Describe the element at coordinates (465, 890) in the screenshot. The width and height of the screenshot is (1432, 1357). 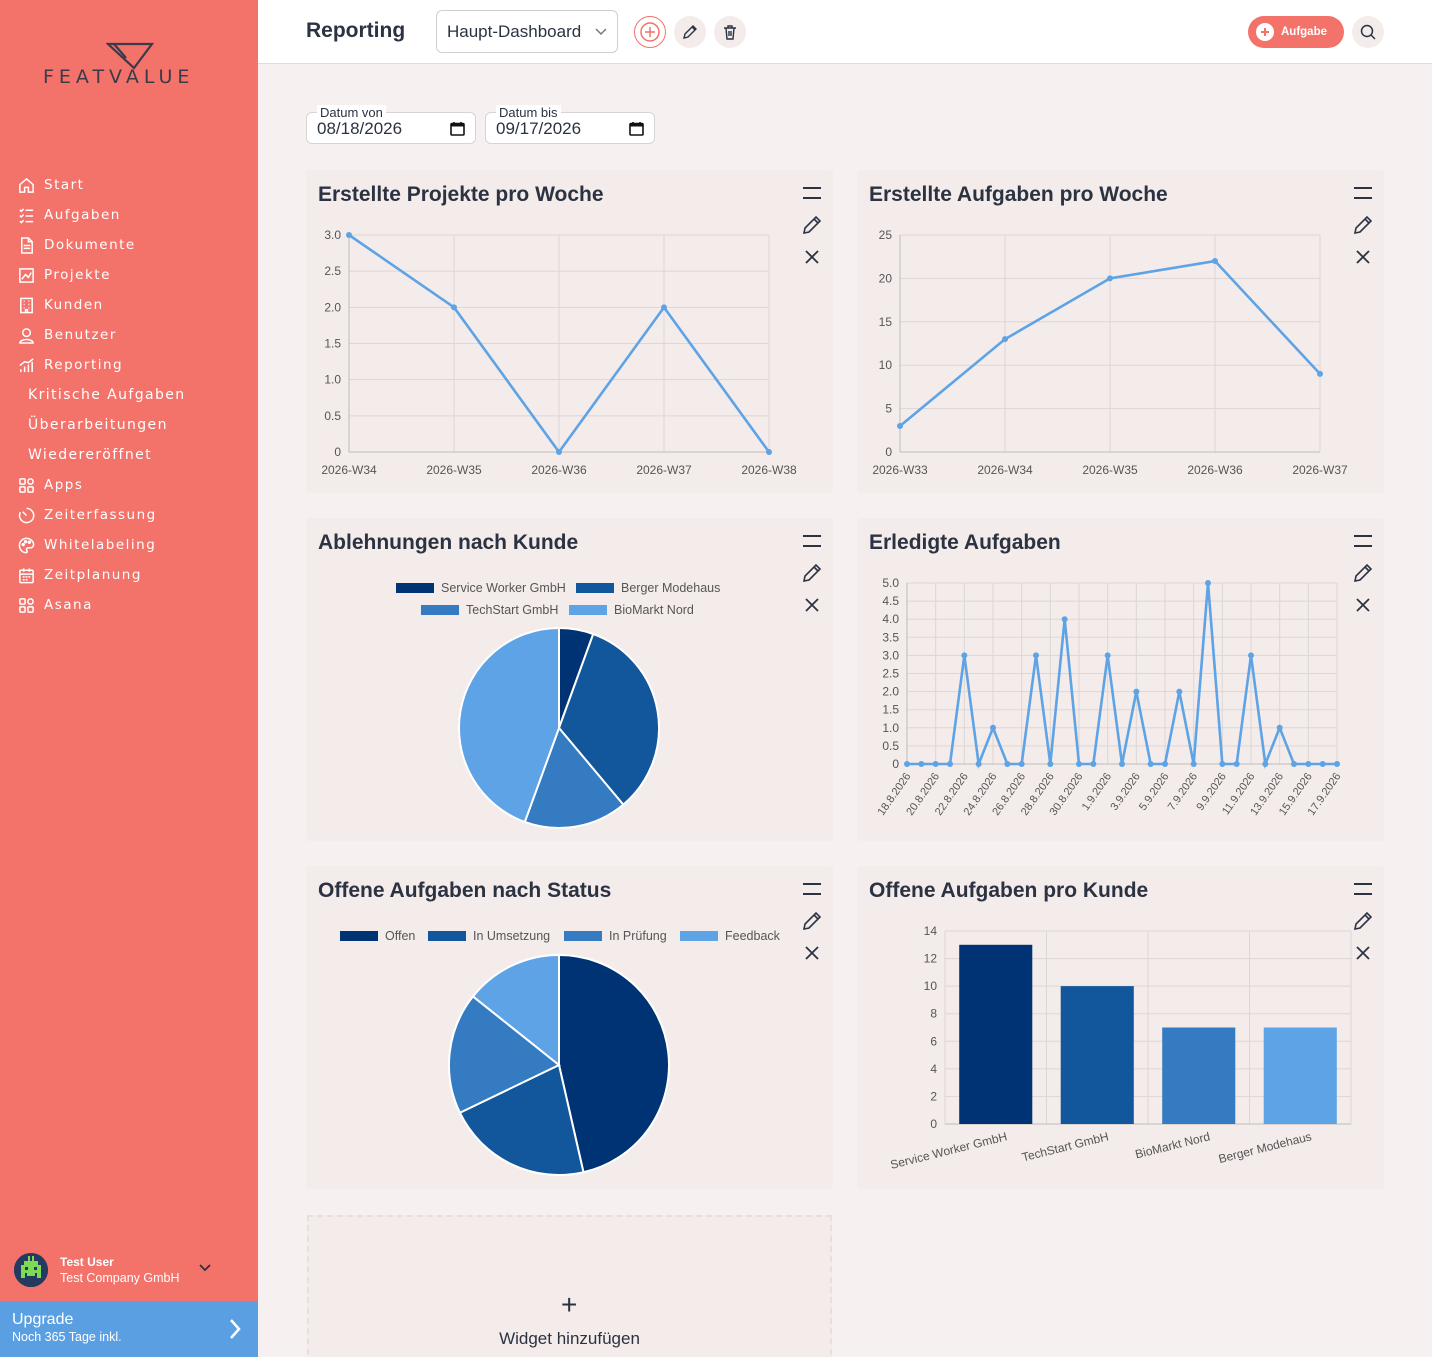
I see `widget-title: Offene Aufgaben nach Status` at that location.